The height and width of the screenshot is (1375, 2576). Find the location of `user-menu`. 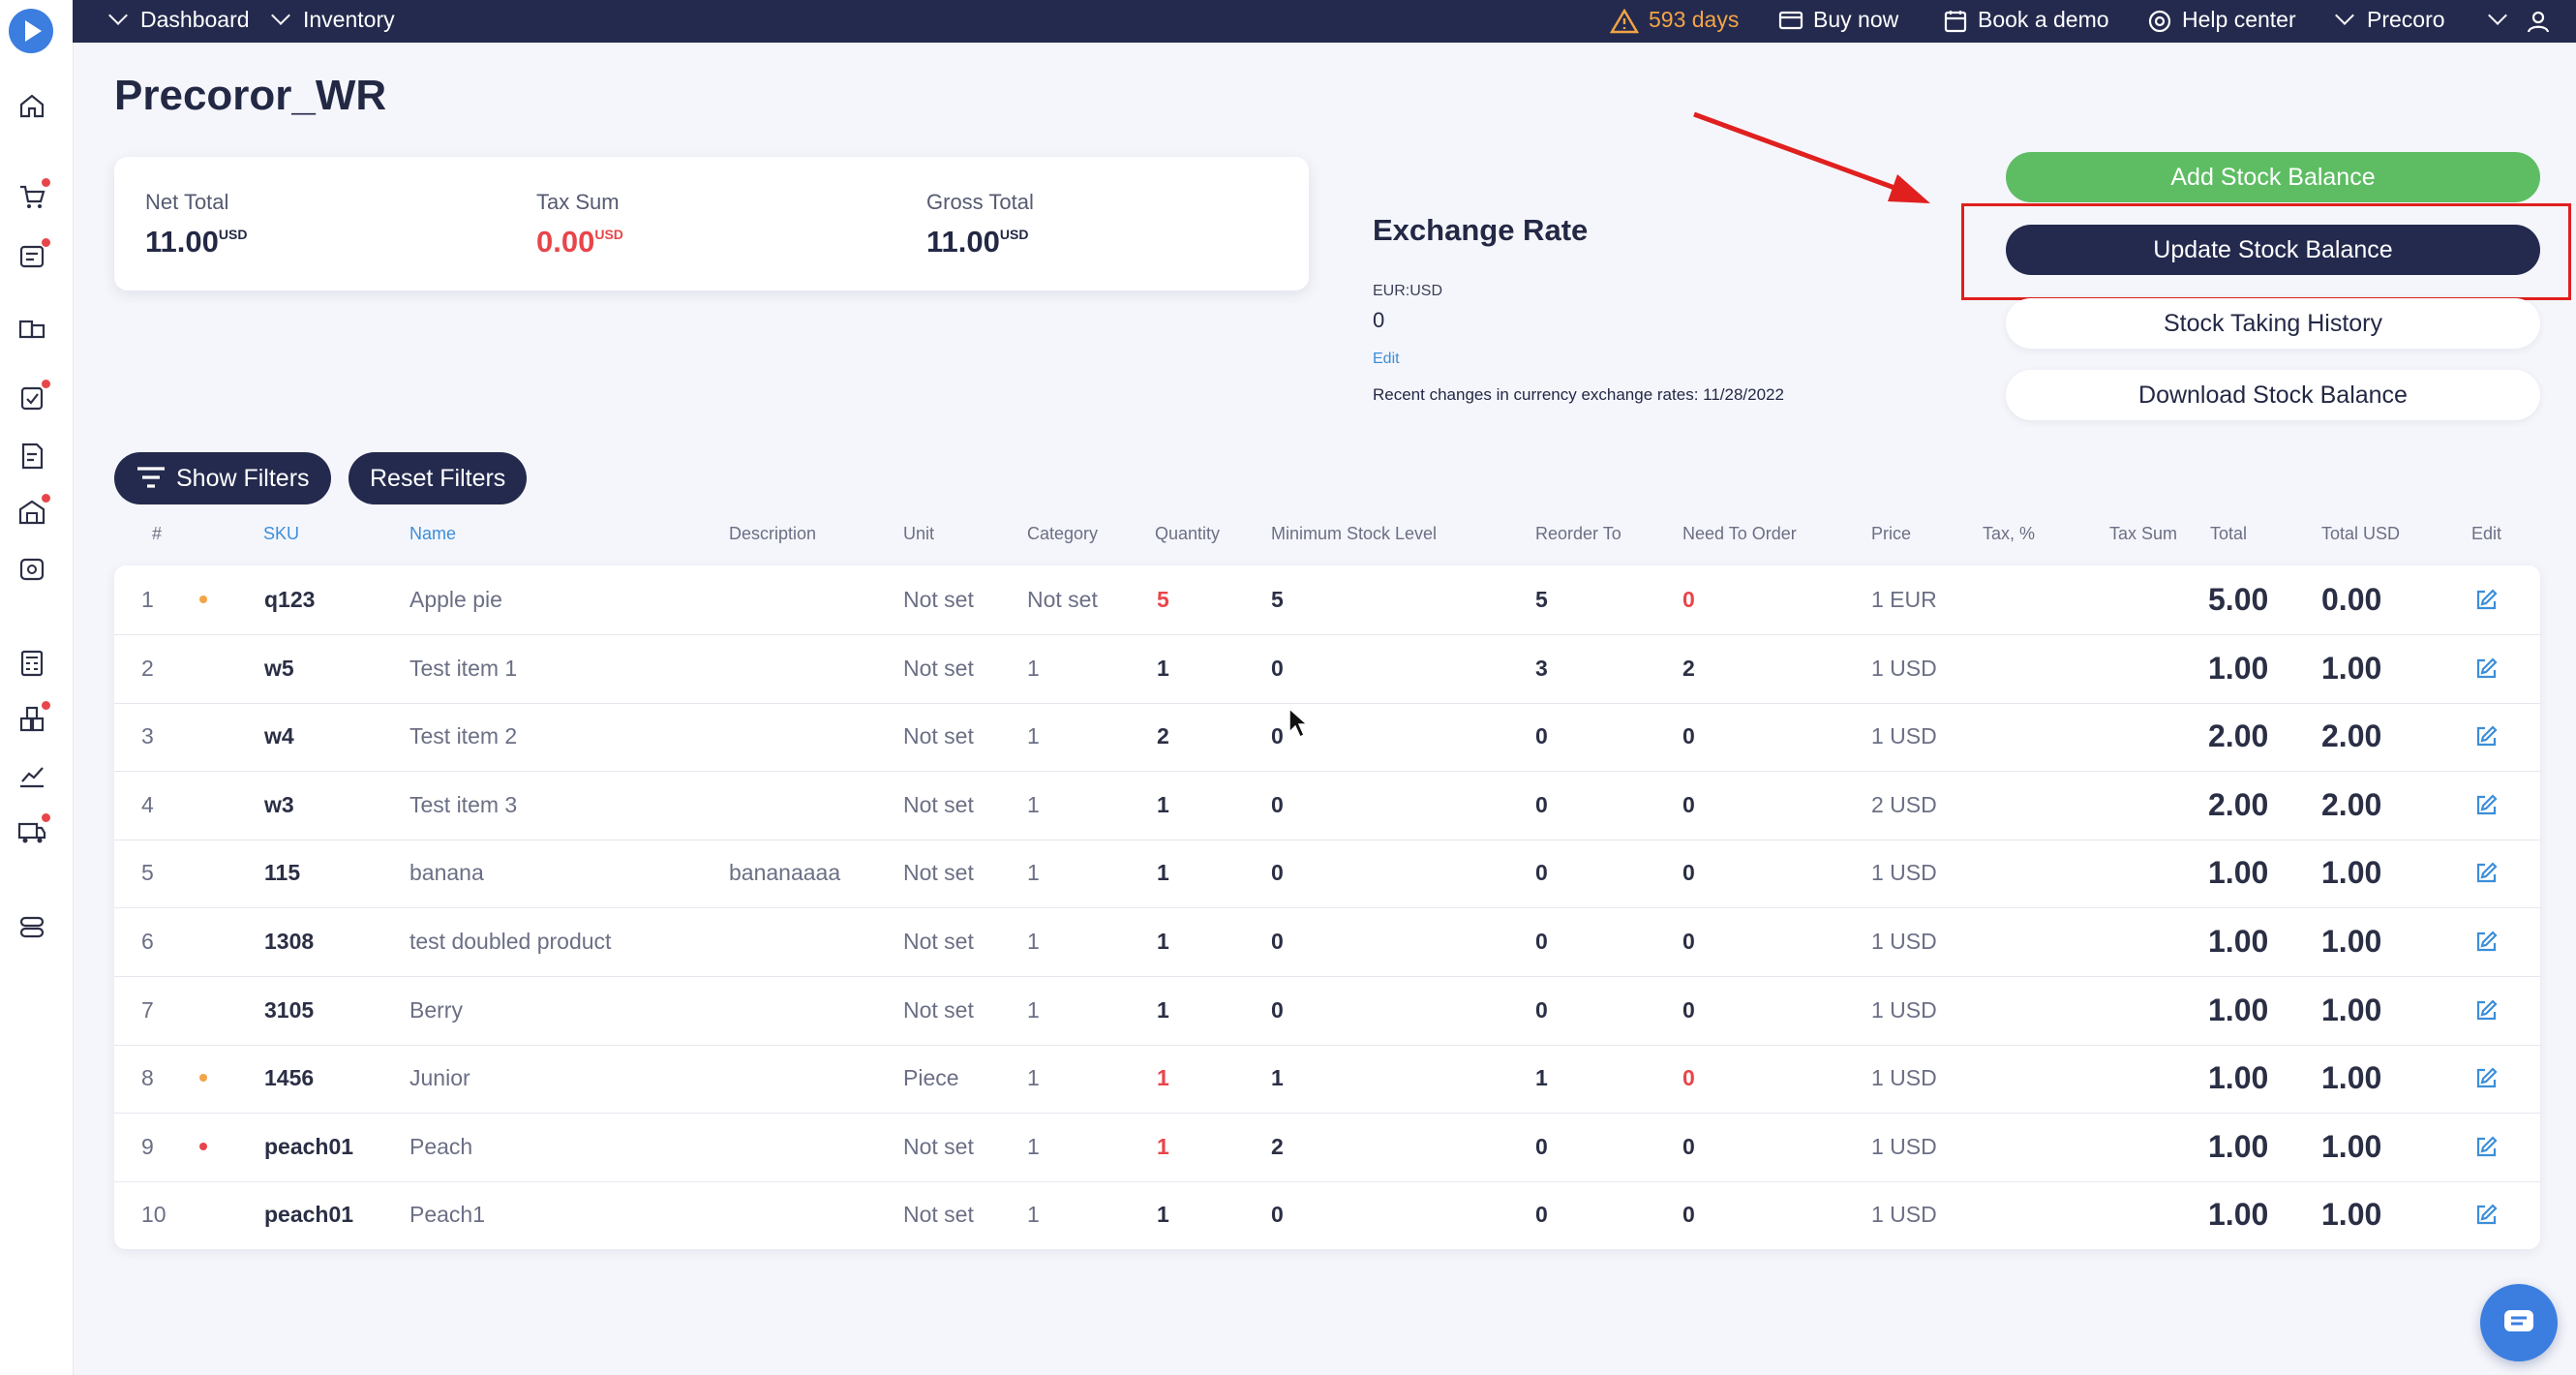

user-menu is located at coordinates (2519, 21).